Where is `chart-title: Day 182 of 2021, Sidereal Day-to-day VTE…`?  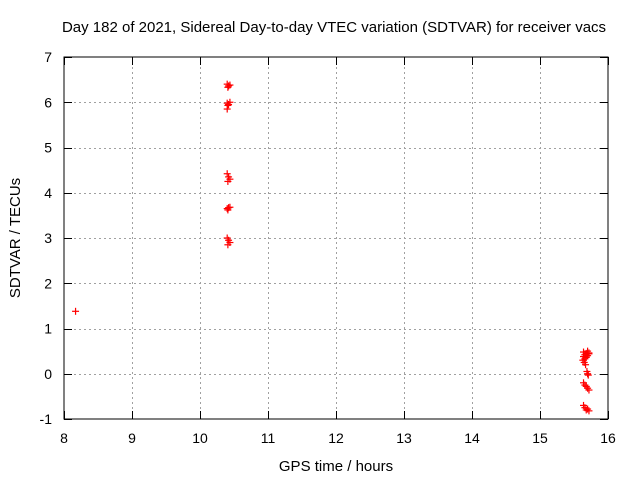
chart-title: Day 182 of 2021, Sidereal Day-to-day VTE… is located at coordinates (334, 27).